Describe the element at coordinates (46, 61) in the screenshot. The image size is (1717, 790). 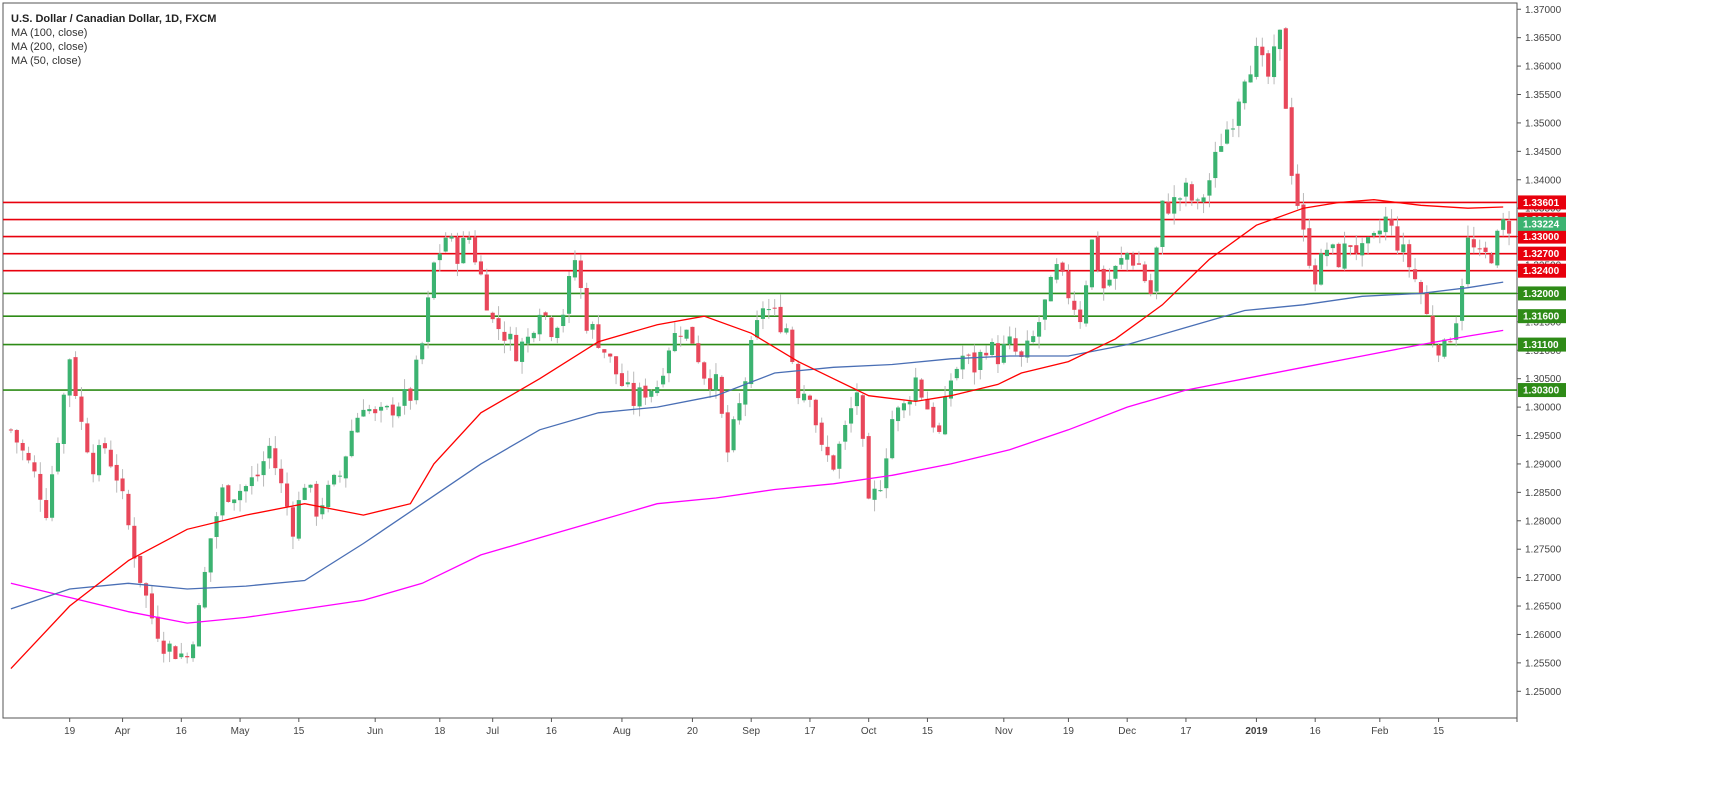
I see `legend-ma50: MA (50, close)` at that location.